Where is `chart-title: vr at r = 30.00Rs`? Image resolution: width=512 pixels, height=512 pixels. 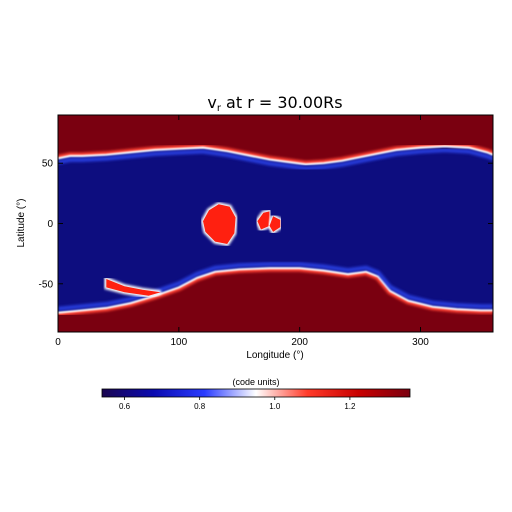
chart-title: vr at r = 30.00Rs is located at coordinates (274, 103).